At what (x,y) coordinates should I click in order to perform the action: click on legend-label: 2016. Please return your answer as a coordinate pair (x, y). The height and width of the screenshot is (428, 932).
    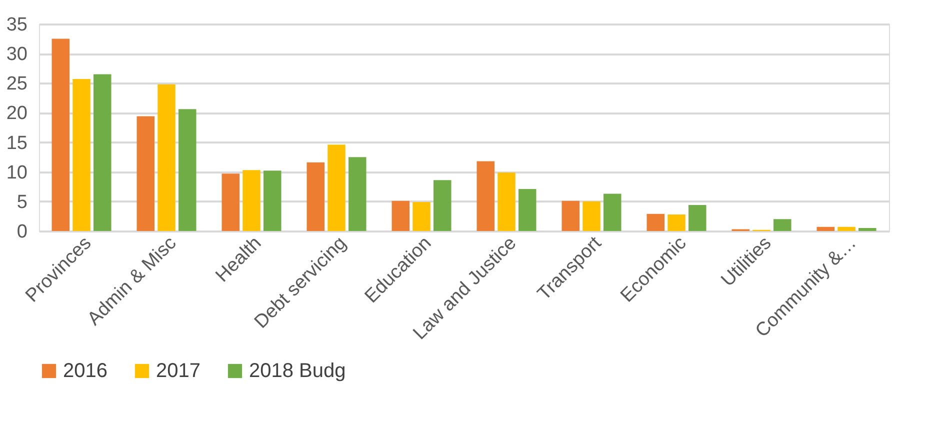
    Looking at the image, I should click on (85, 371).